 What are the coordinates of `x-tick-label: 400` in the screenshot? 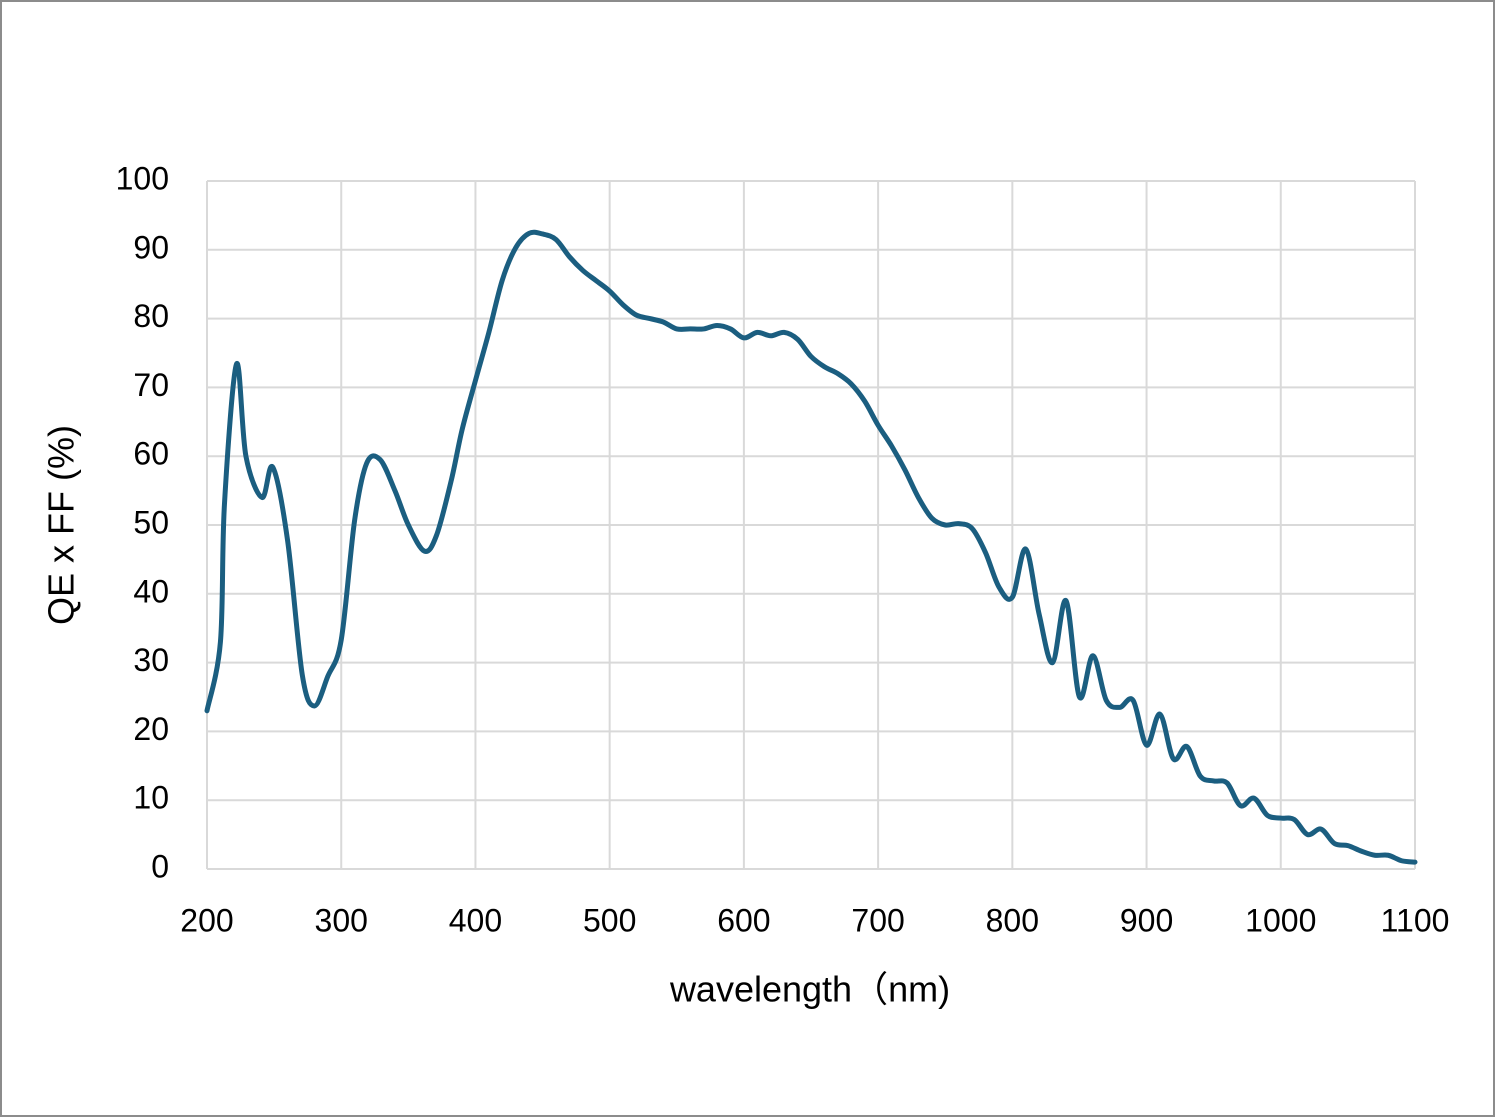 It's located at (475, 920).